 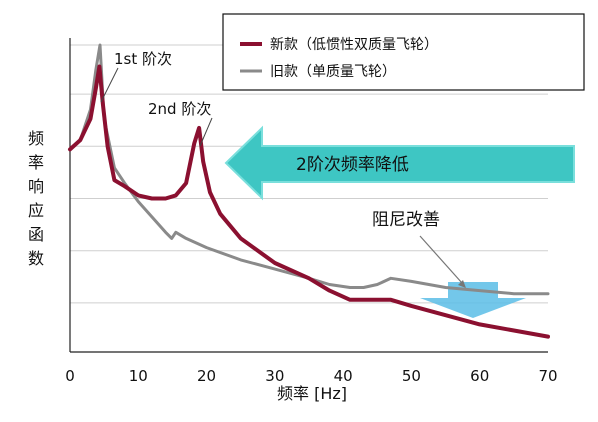 What do you see at coordinates (36, 210) in the screenshot?
I see `y-axis-title-char: 应` at bounding box center [36, 210].